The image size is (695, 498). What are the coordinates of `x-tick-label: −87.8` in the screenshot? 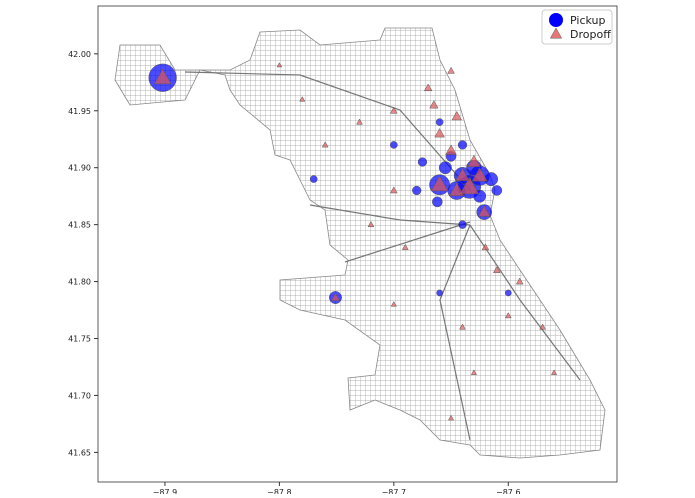 It's located at (279, 491).